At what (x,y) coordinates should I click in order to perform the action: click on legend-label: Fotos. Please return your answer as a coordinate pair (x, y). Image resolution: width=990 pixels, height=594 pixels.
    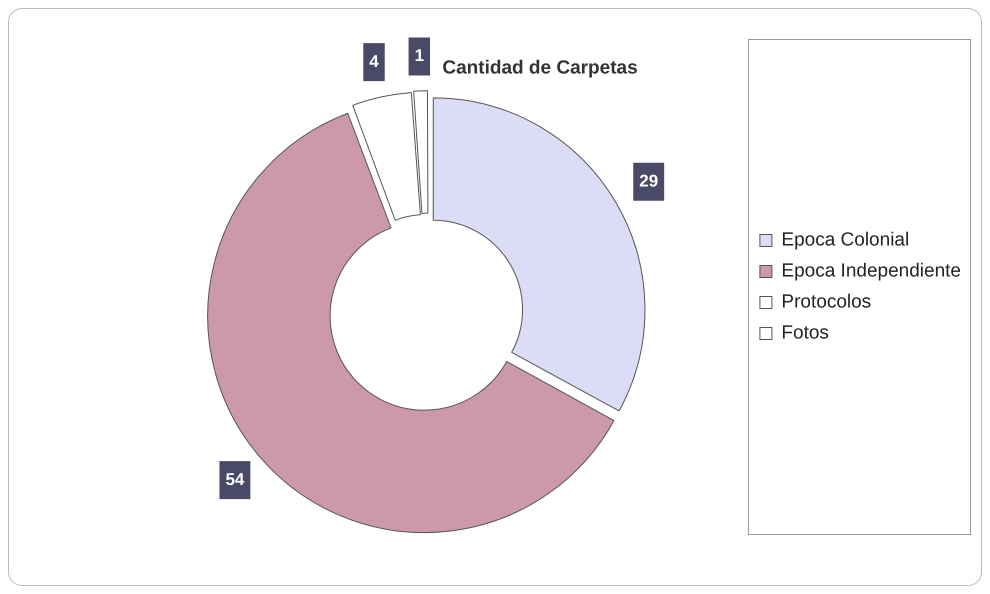
    Looking at the image, I should click on (805, 333).